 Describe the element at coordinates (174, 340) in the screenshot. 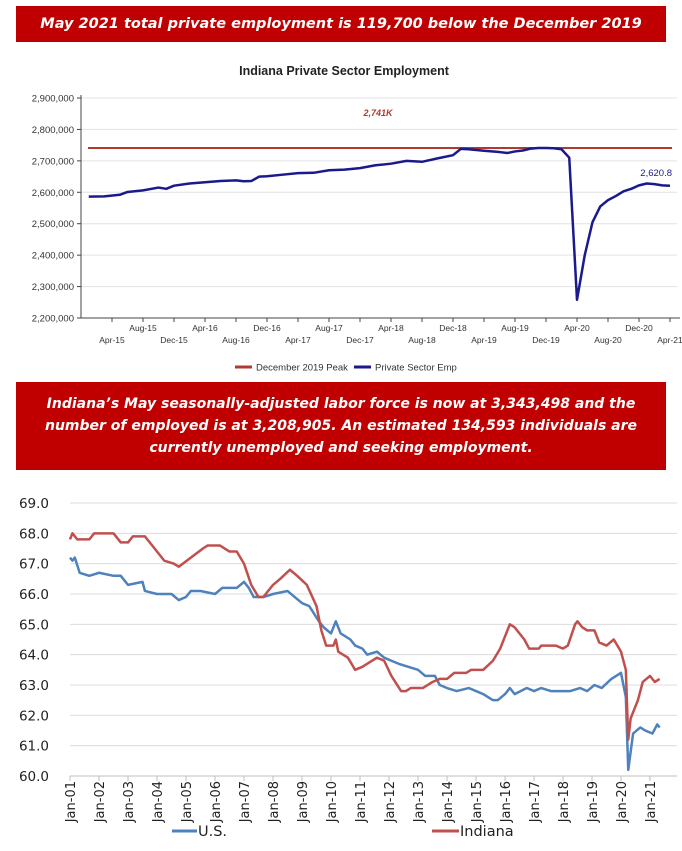

I see `x-tick-label: Dec-15` at that location.